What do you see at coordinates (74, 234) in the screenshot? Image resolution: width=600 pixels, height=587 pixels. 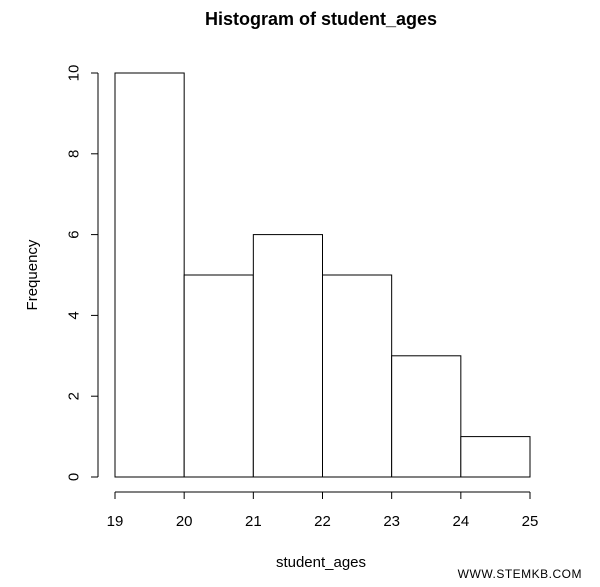 I see `y-tick-label: 6` at bounding box center [74, 234].